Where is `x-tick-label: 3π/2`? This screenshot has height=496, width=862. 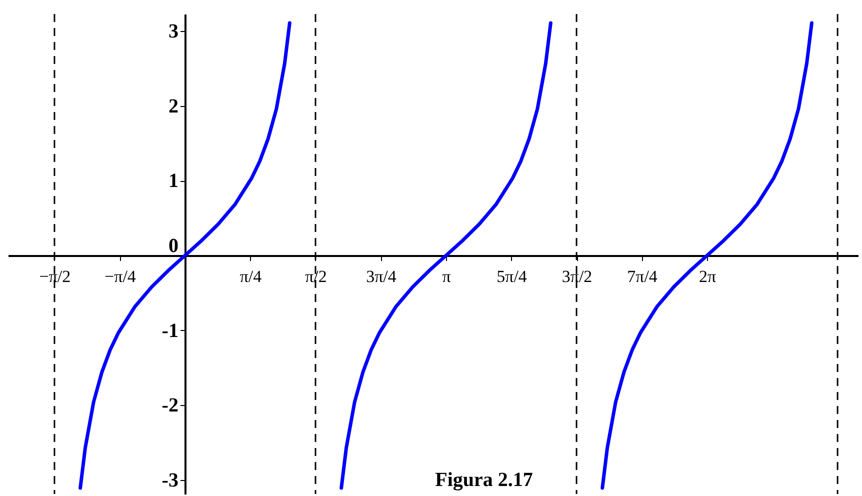 x-tick-label: 3π/2 is located at coordinates (577, 276).